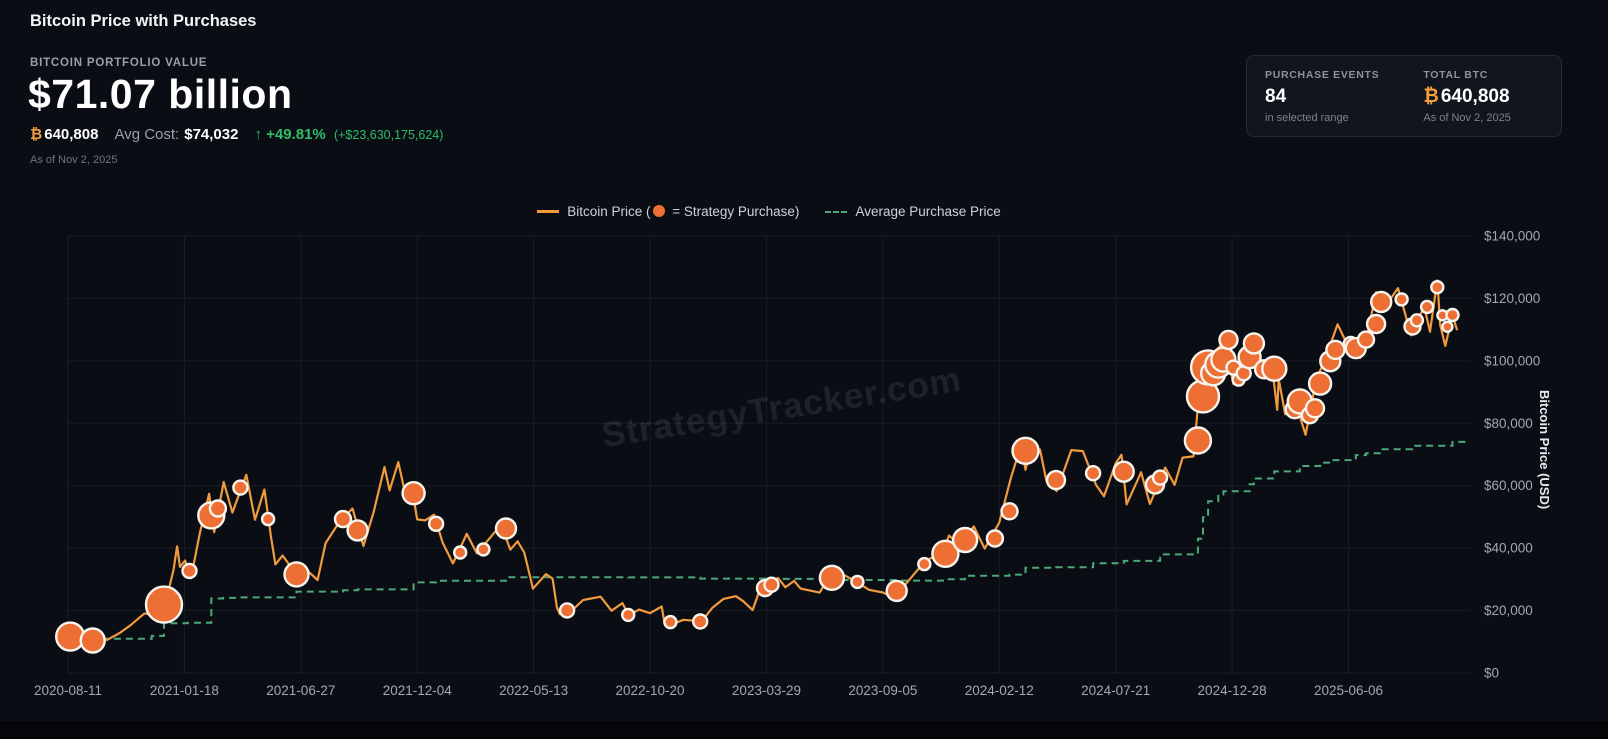 The width and height of the screenshot is (1608, 739). I want to click on price-line-swatch, so click(548, 211).